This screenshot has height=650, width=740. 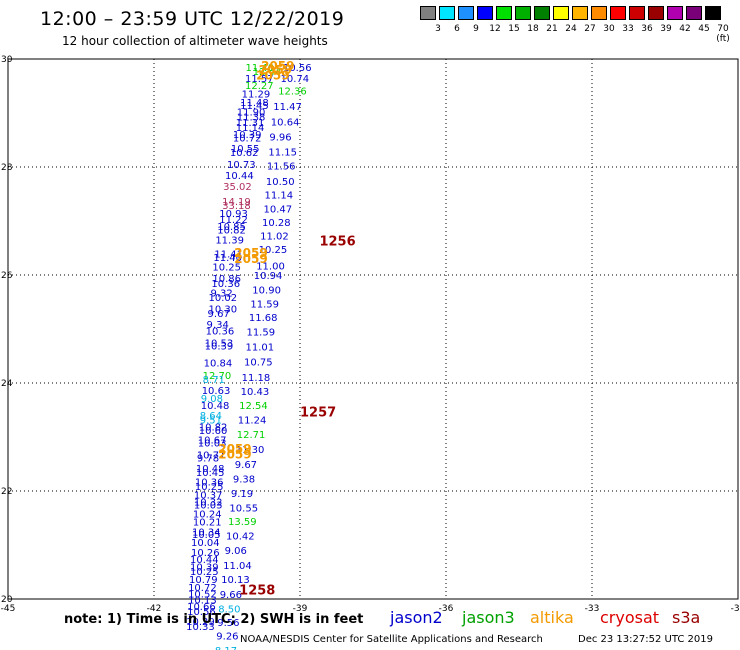 What do you see at coordinates (723, 34) in the screenshot?
I see `legend-label: 70 (ft)` at bounding box center [723, 34].